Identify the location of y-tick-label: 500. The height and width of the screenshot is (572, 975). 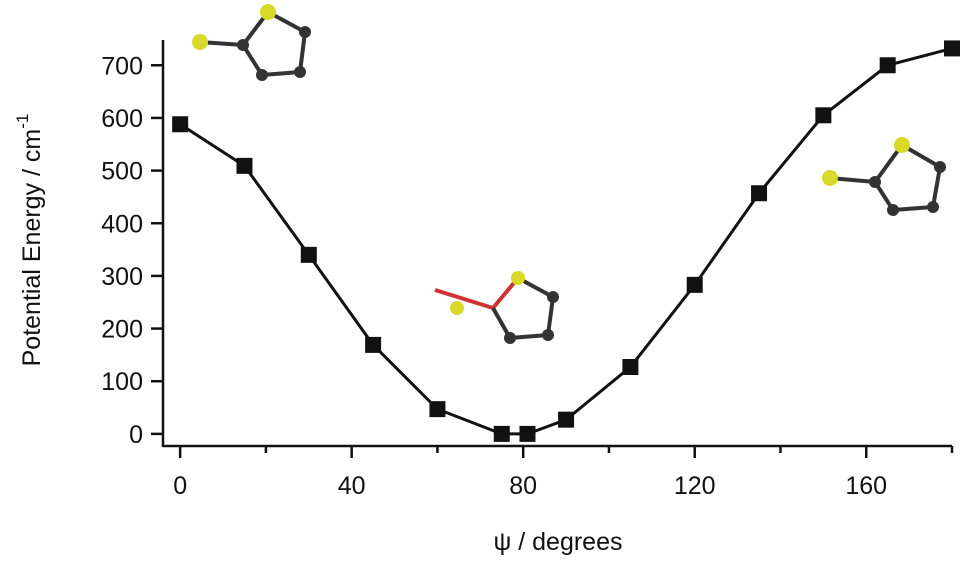
(122, 172).